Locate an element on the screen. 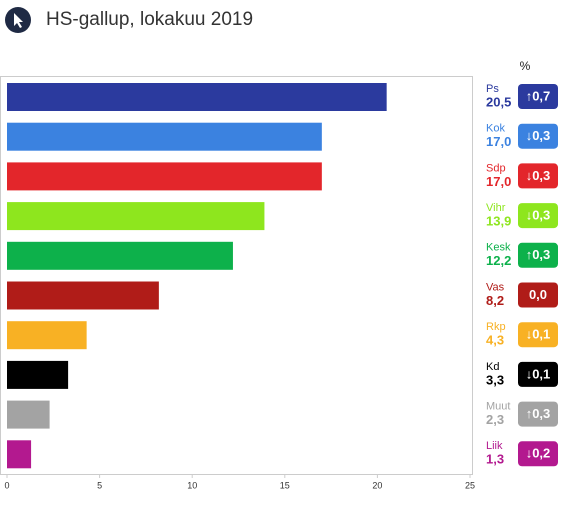 The height and width of the screenshot is (506, 565). party-label: Rkp is located at coordinates (496, 327).